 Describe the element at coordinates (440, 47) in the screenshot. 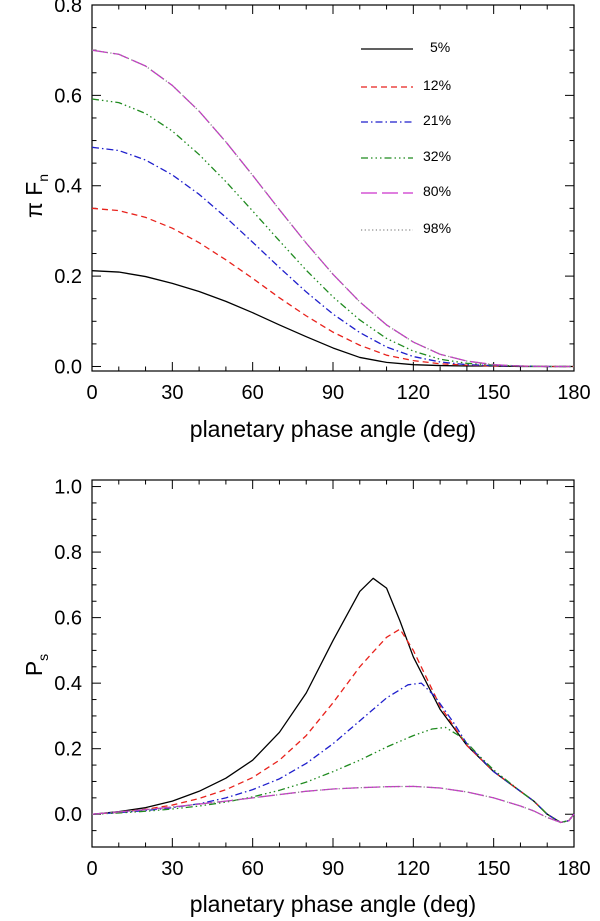

I see `legend-label: 5%` at that location.